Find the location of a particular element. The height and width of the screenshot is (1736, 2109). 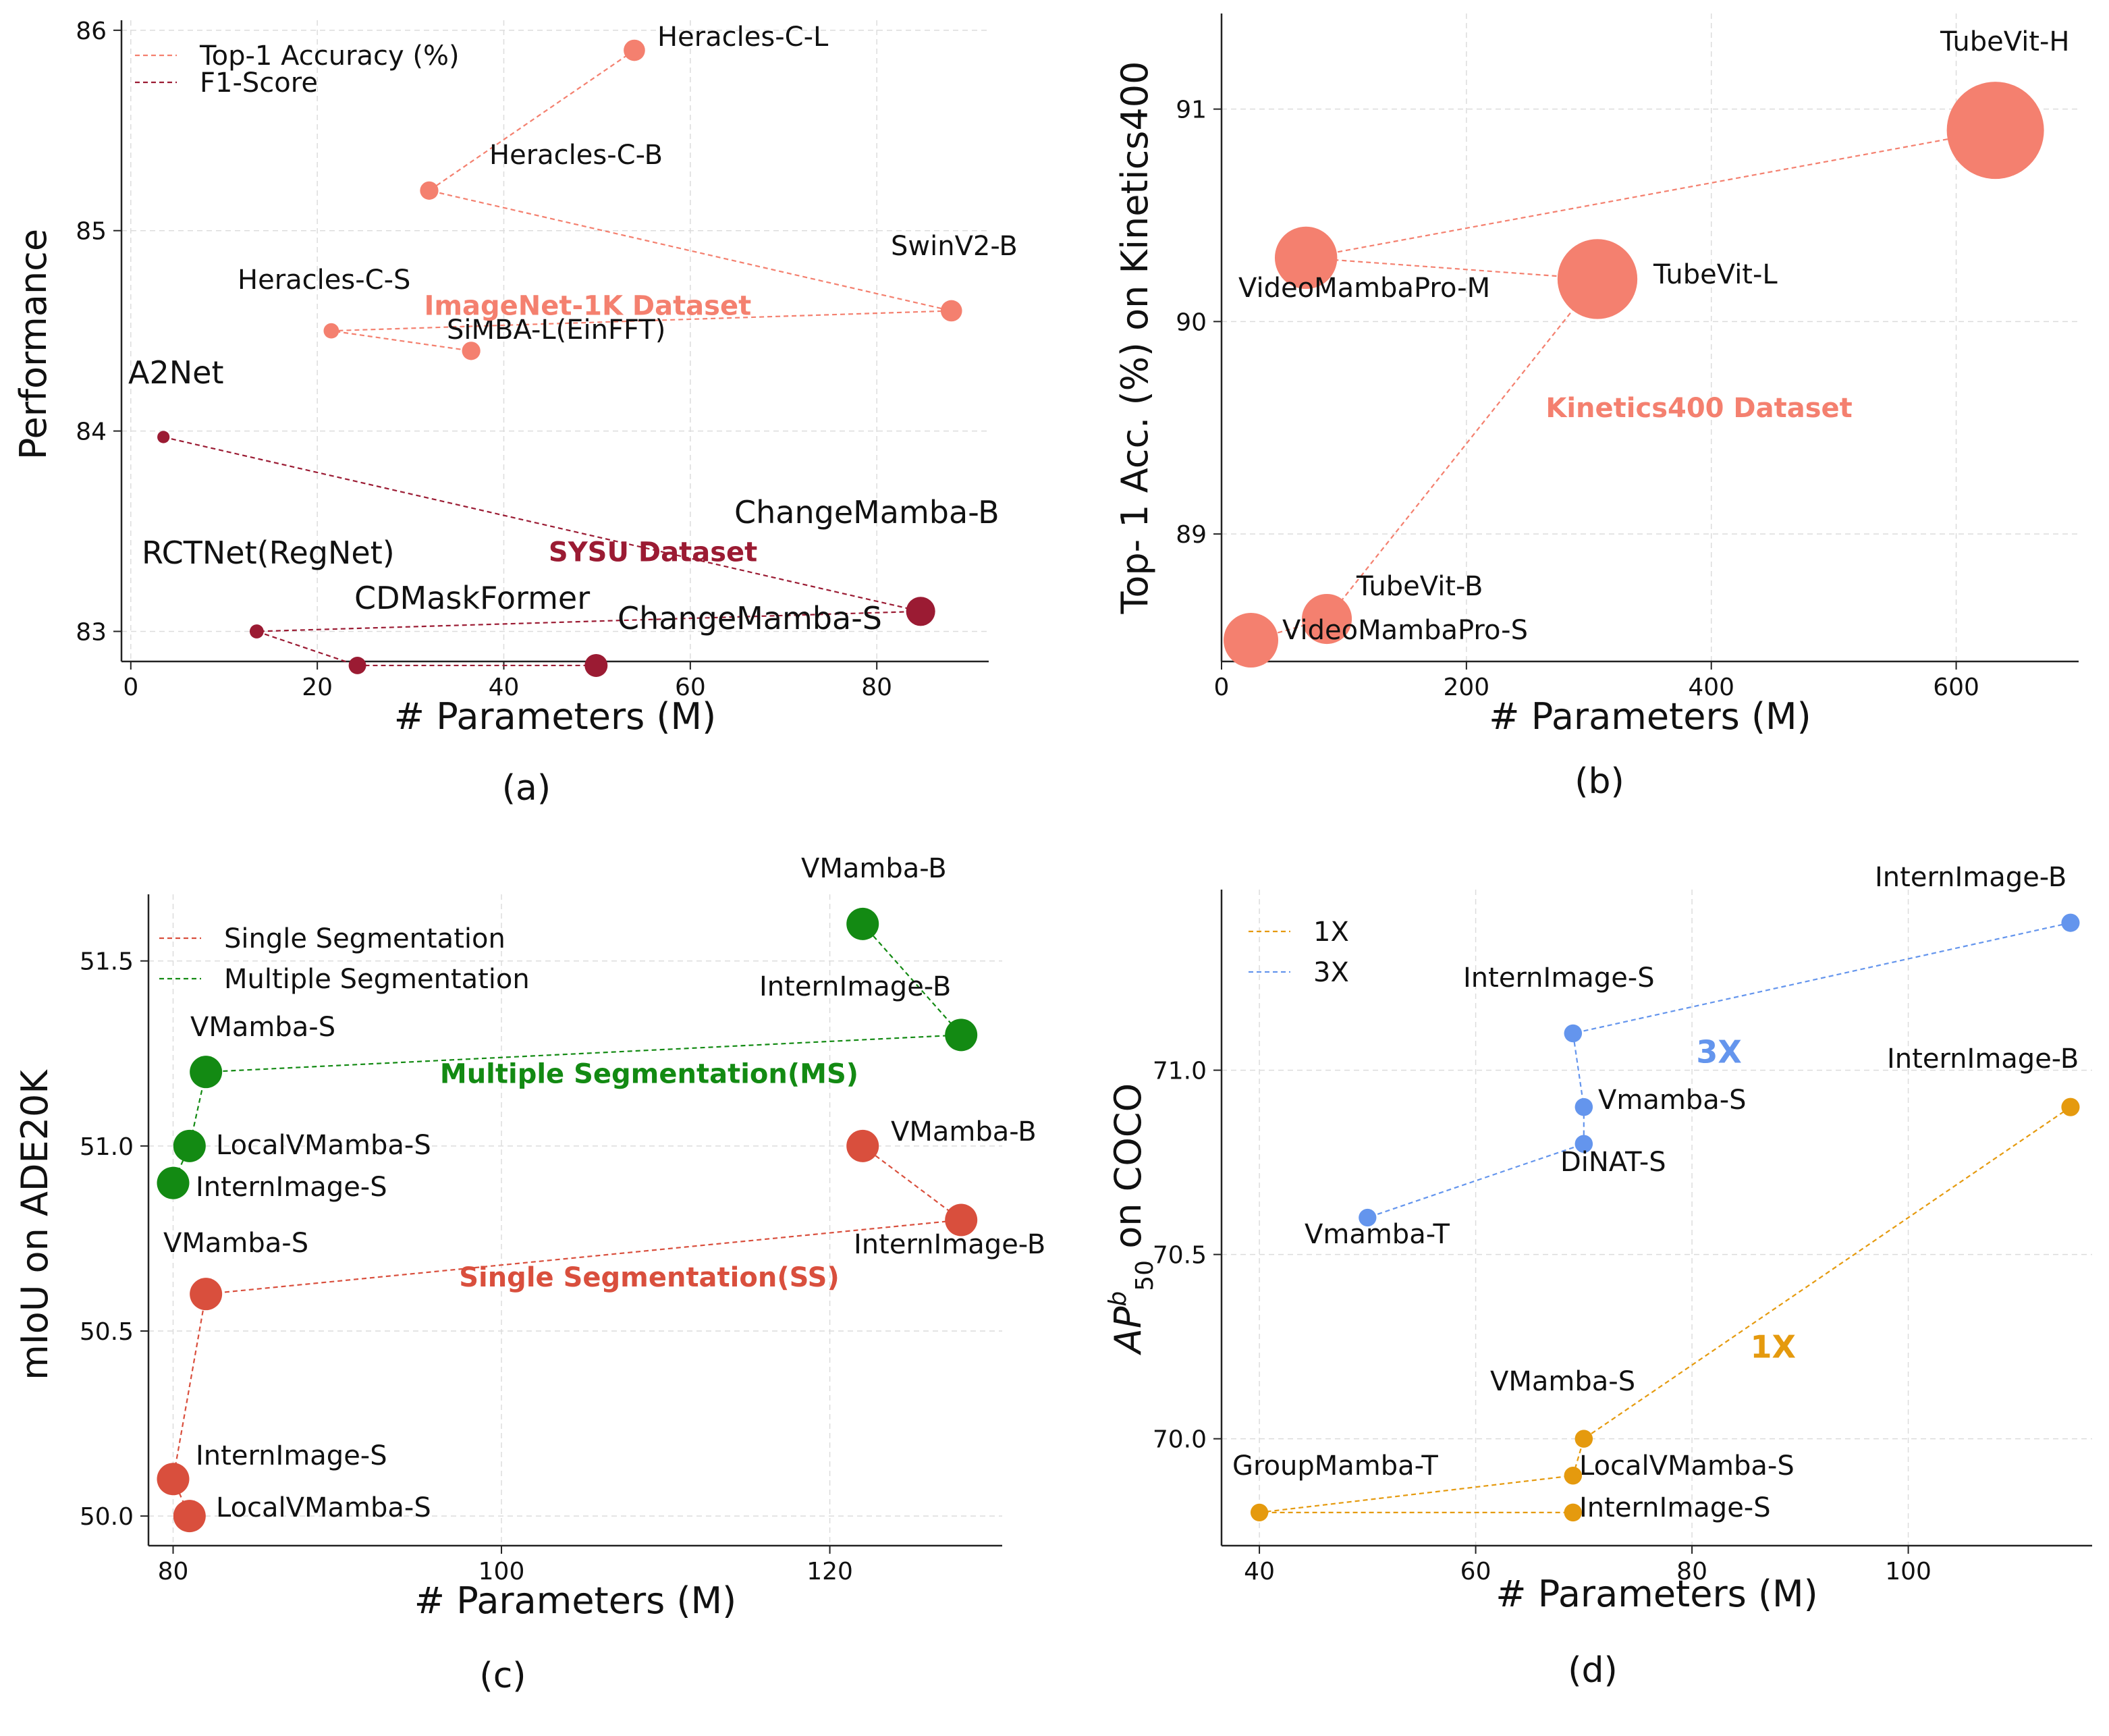

point-label: ChangeMamba-S is located at coordinates (750, 618).